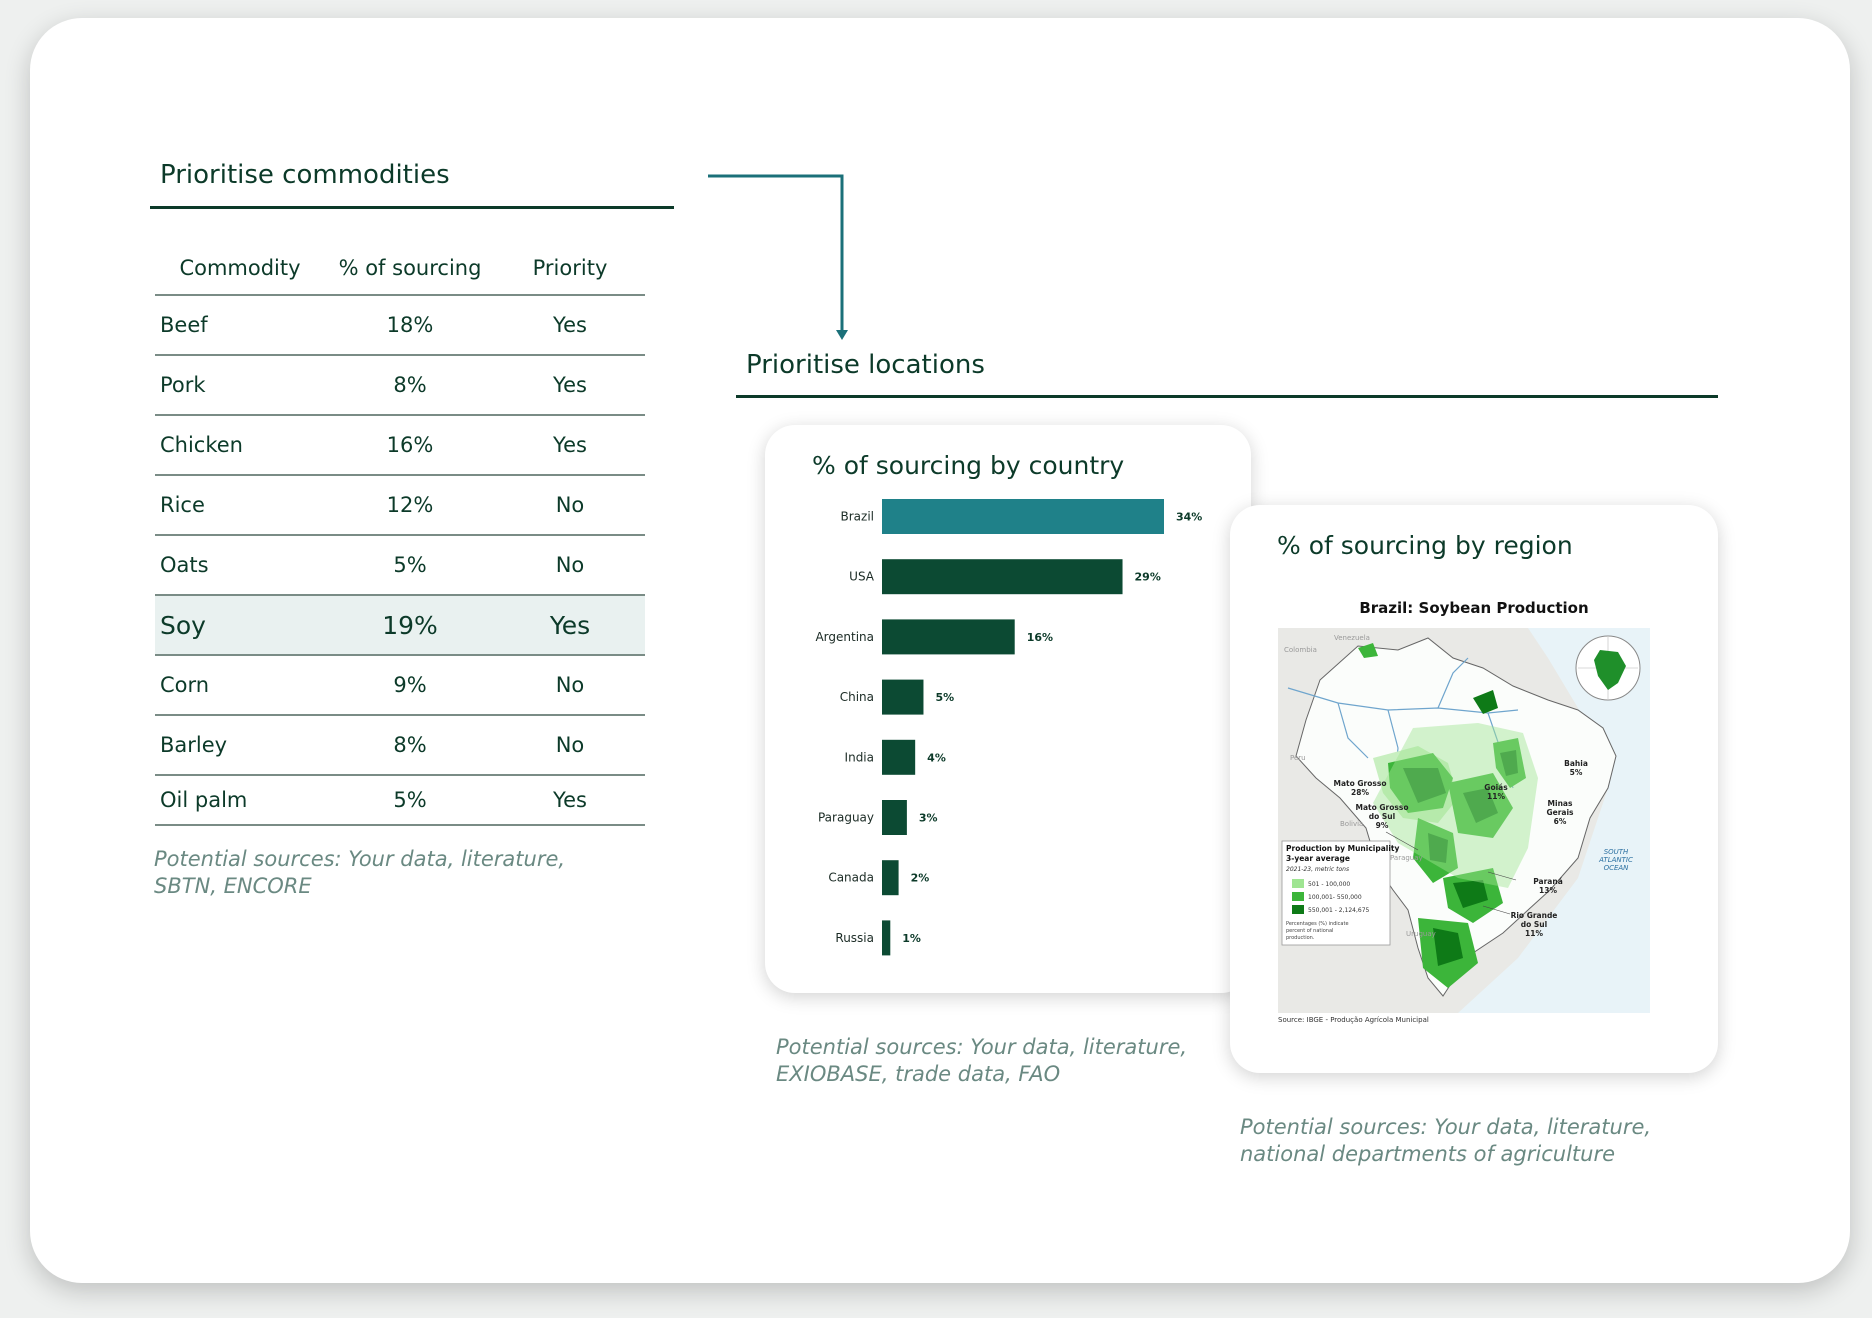  What do you see at coordinates (1560, 821) in the screenshot?
I see `svg-text: 6%` at bounding box center [1560, 821].